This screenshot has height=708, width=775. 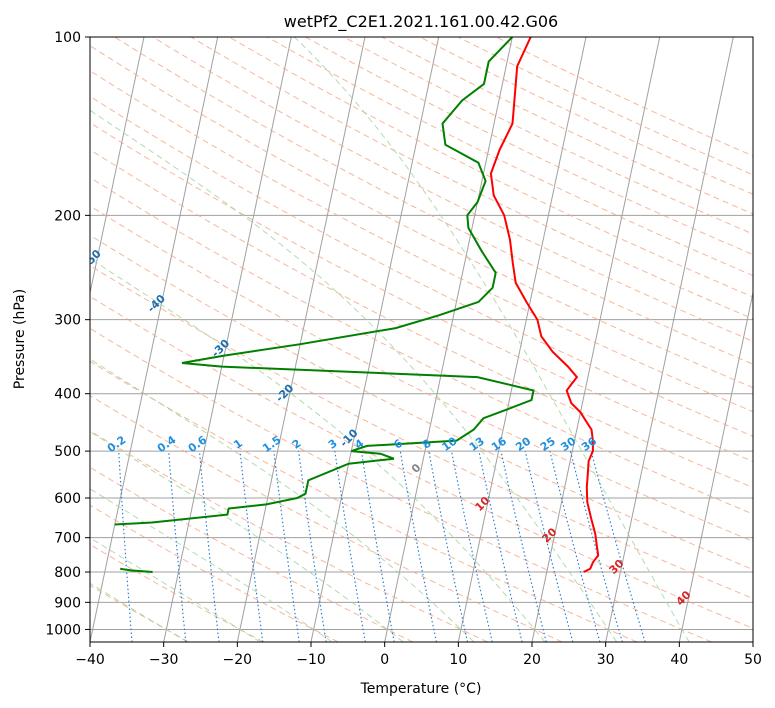 What do you see at coordinates (238, 660) in the screenshot?
I see `x-tick-label: −20` at bounding box center [238, 660].